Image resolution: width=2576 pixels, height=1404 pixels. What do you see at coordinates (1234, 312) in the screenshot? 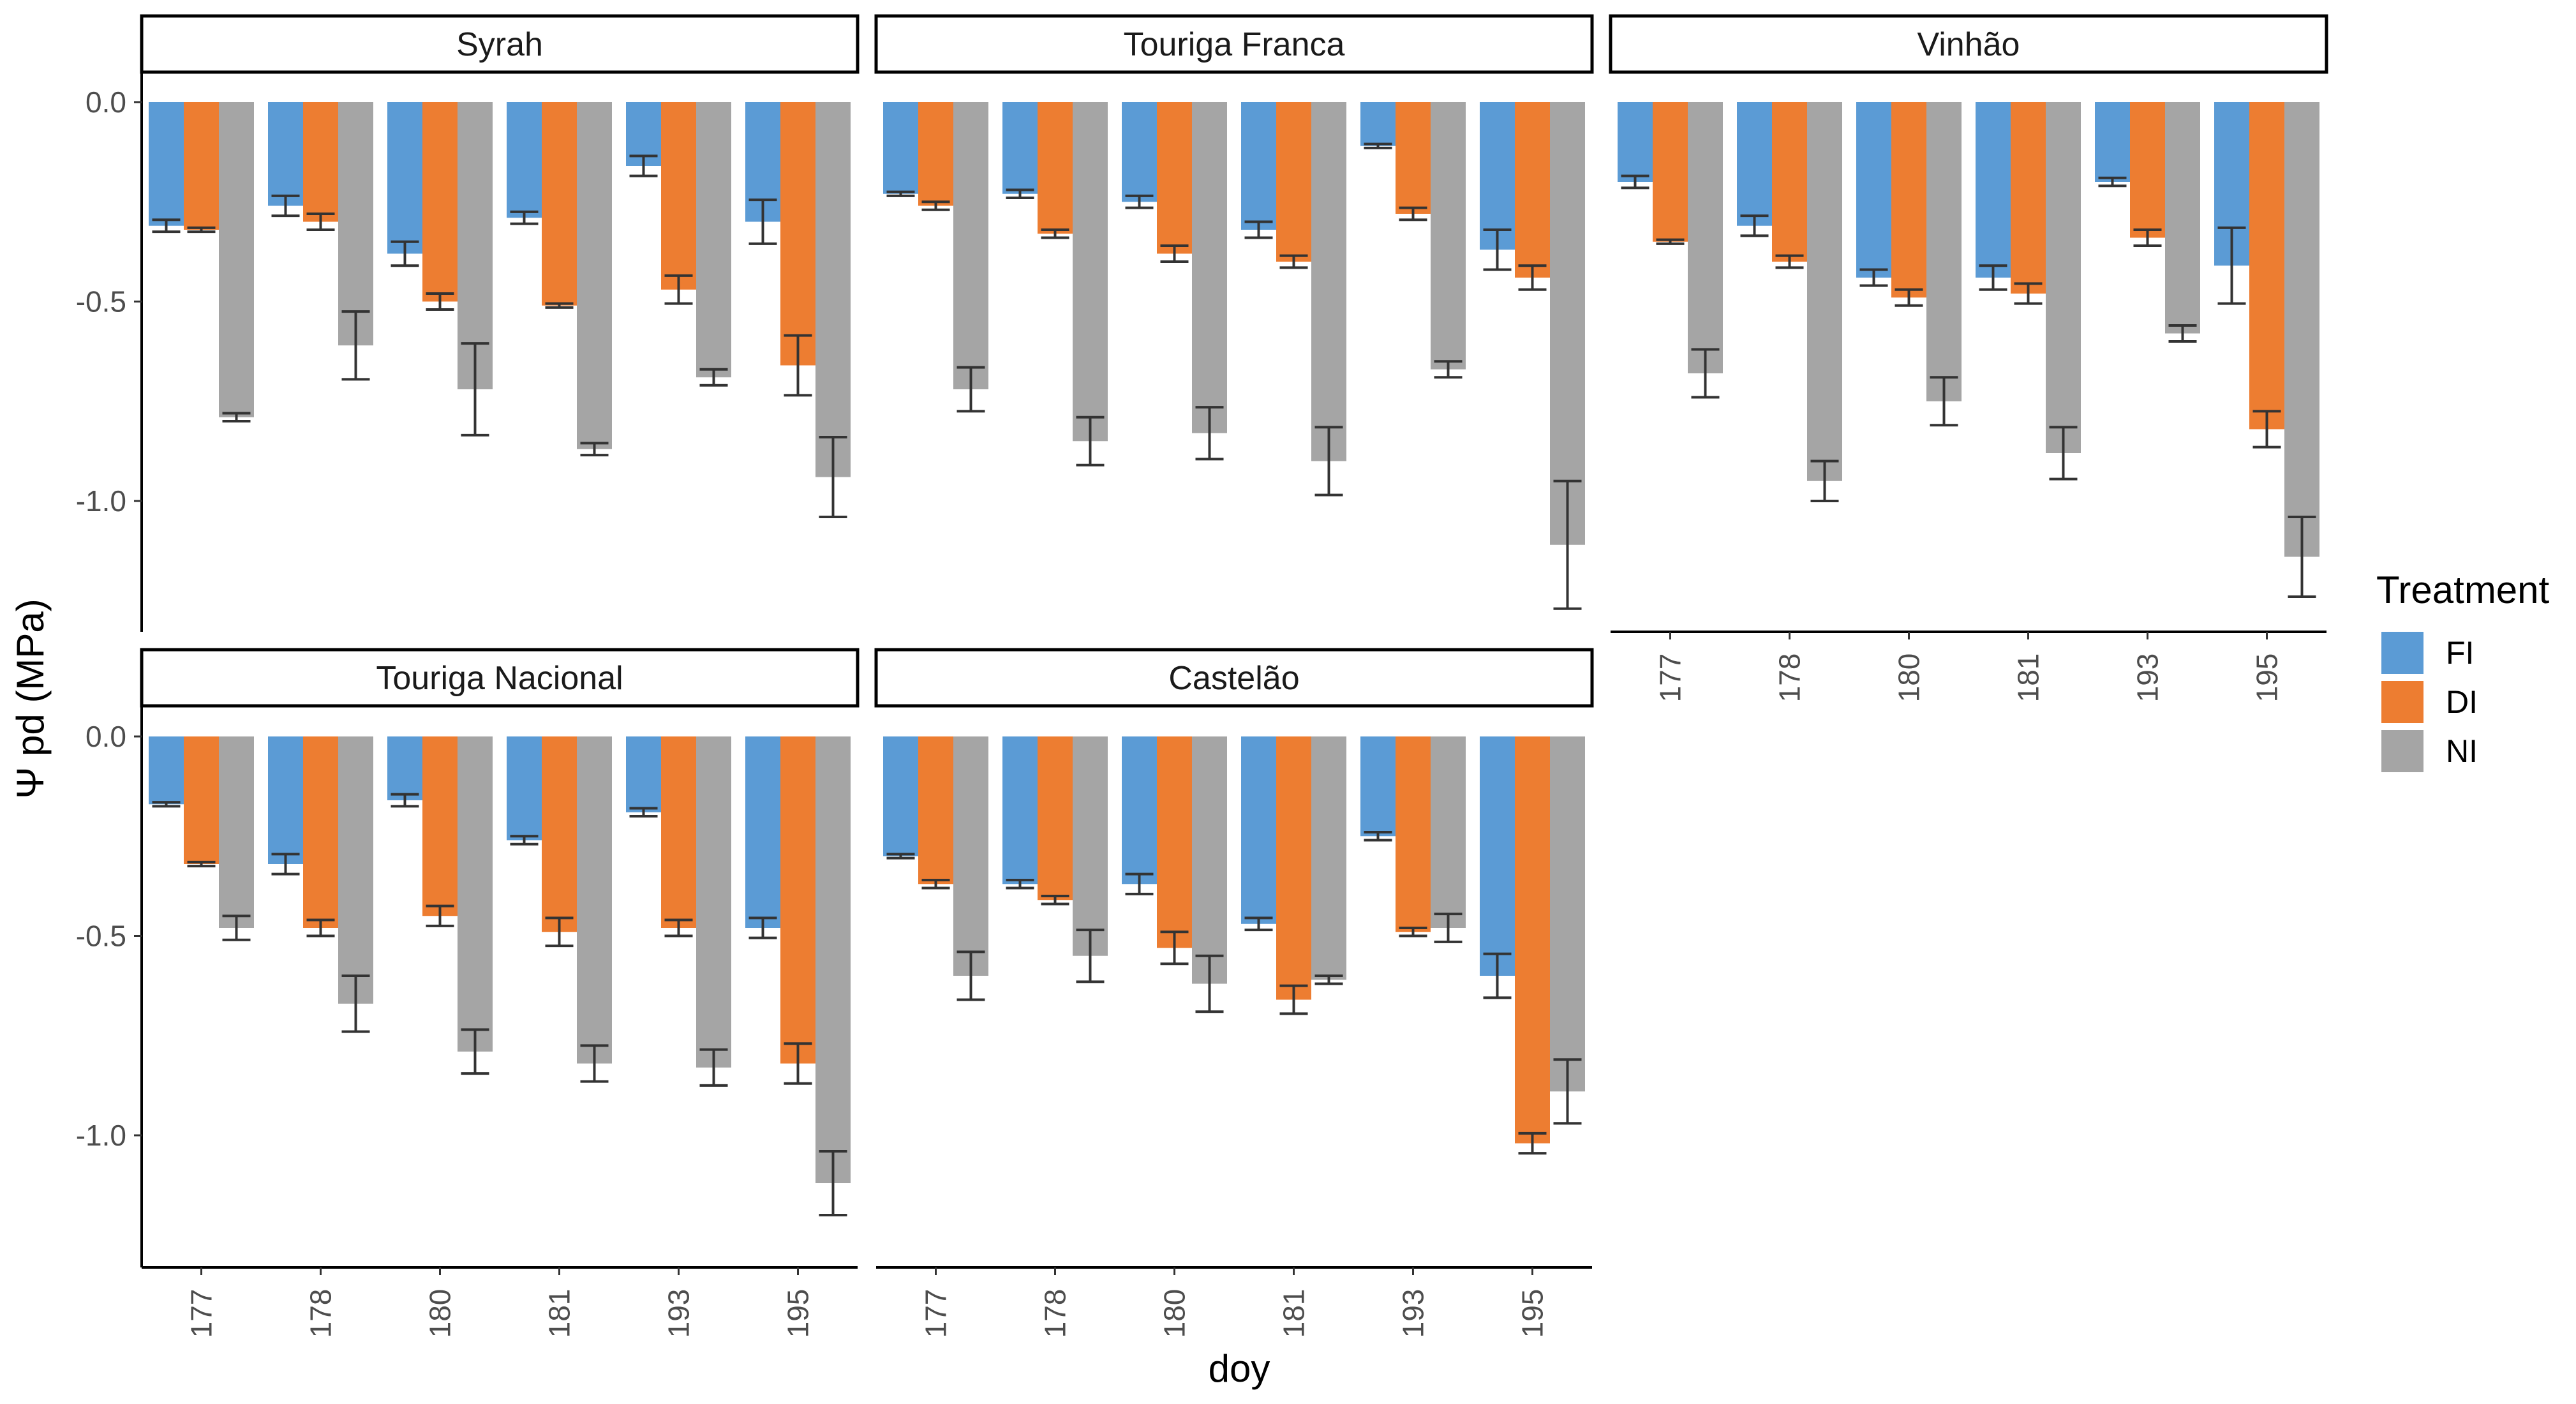
I see `panel-touriga-franca: Touriga Franca` at bounding box center [1234, 312].